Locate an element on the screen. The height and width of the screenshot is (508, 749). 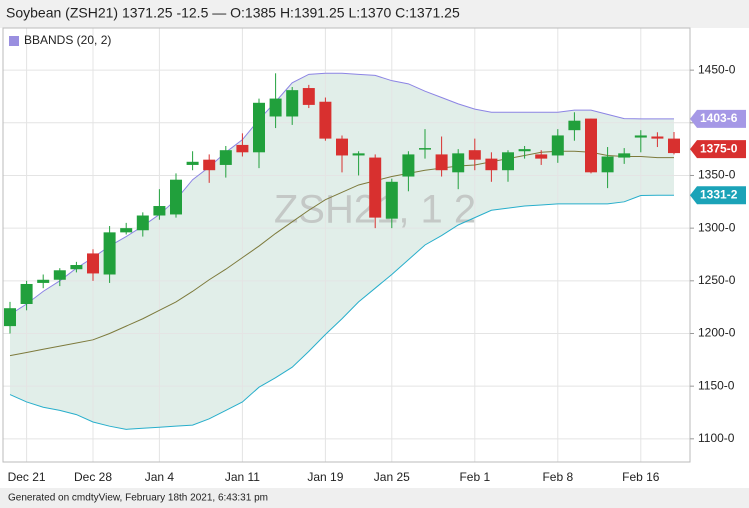
x-tick-label: Feb 16 is located at coordinates (641, 477).